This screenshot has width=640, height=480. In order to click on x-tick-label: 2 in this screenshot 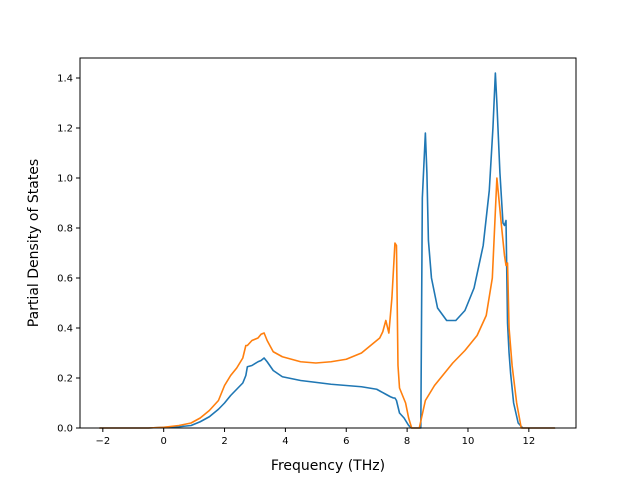, I will do `click(224, 441)`.